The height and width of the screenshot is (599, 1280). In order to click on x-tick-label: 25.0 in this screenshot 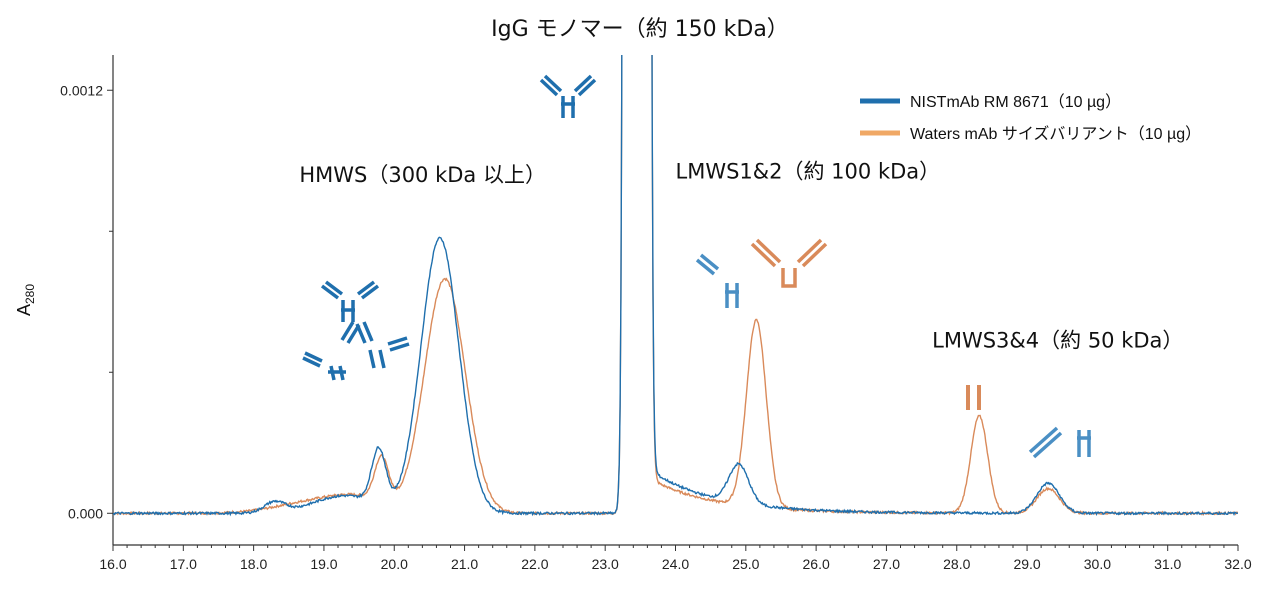, I will do `click(745, 564)`.